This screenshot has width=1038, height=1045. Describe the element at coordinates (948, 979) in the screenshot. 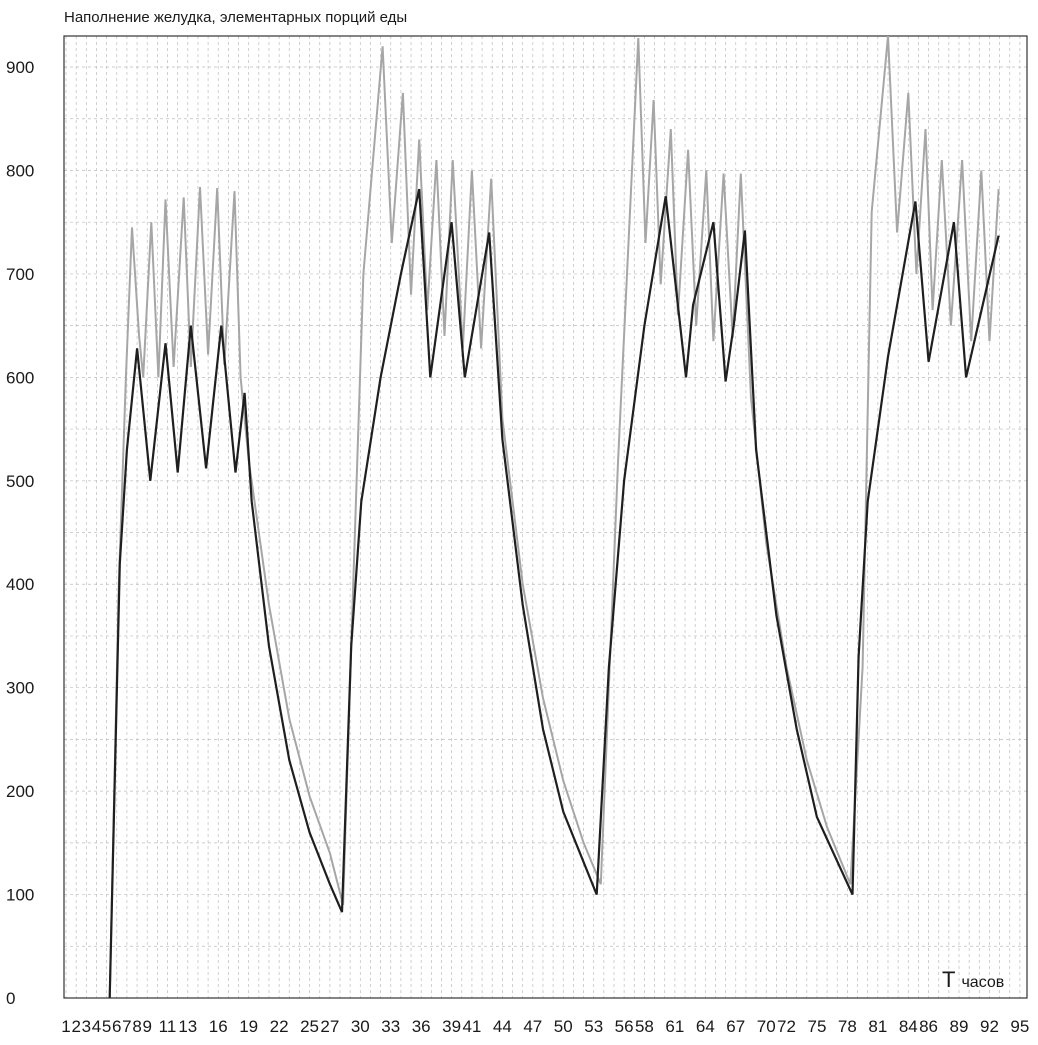

I see `x-axis-symbol: T` at that location.